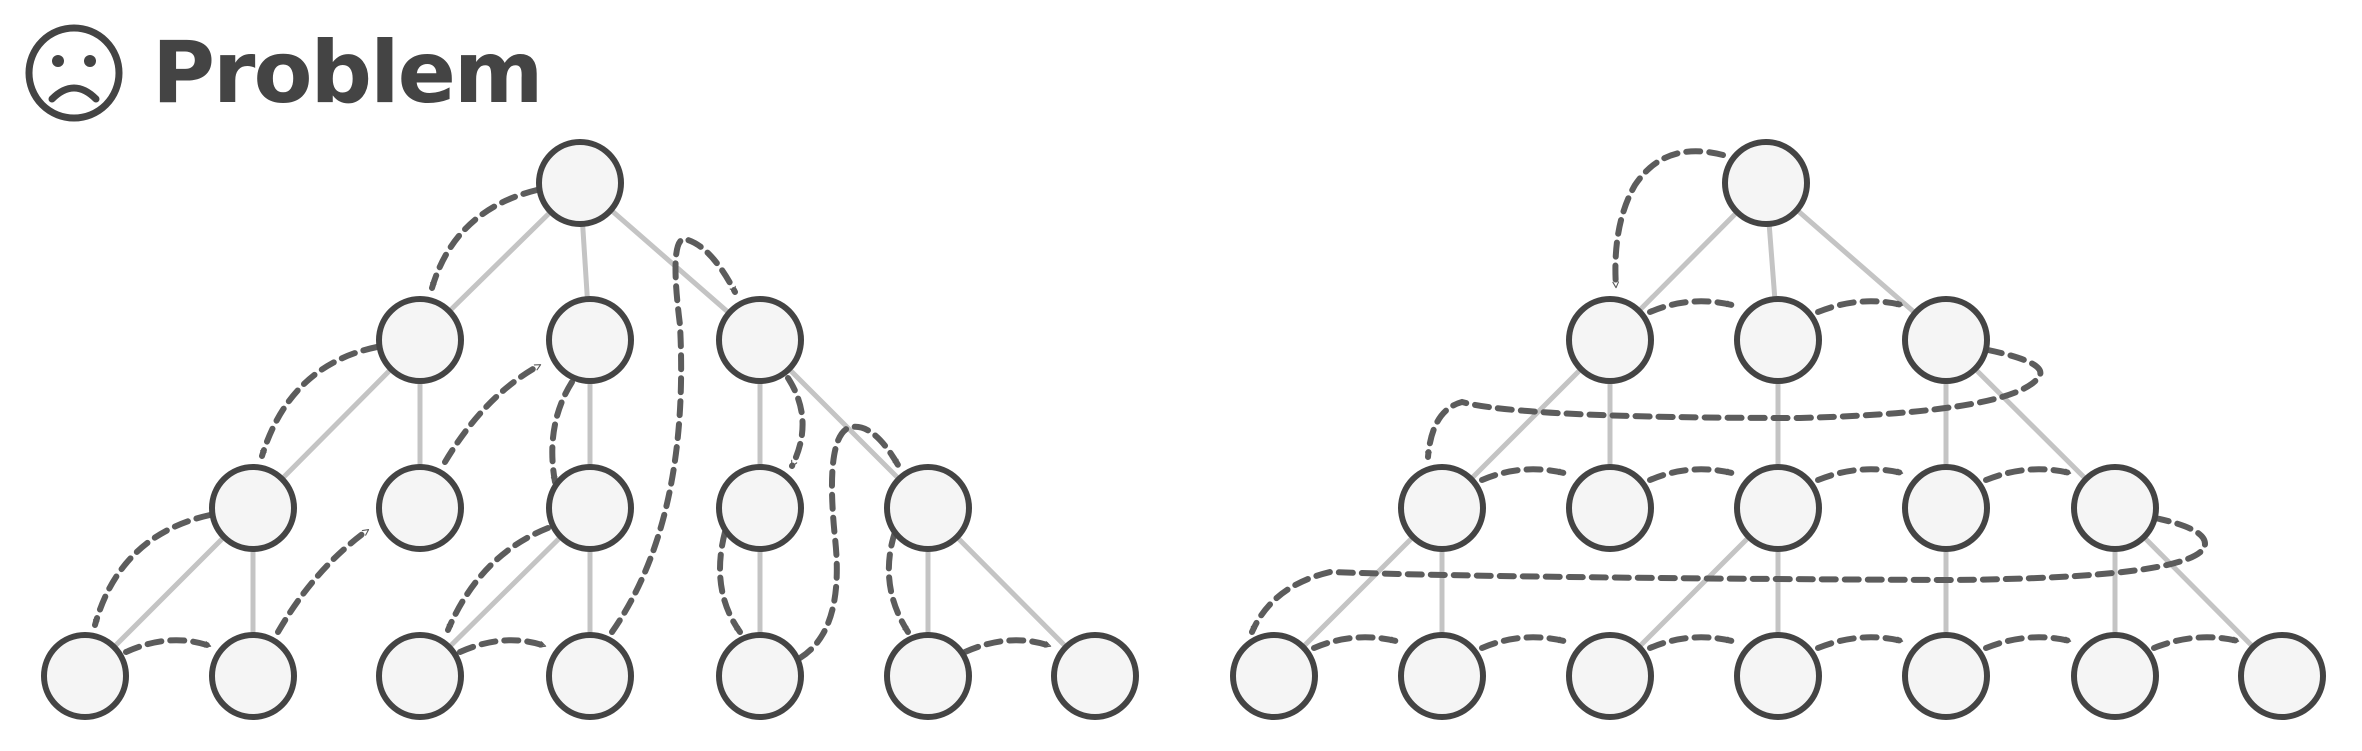 This screenshot has height=751, width=2362. What do you see at coordinates (74, 73) in the screenshot?
I see `frowning-face-icon` at bounding box center [74, 73].